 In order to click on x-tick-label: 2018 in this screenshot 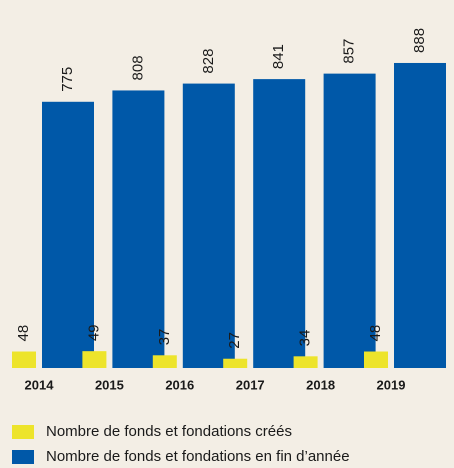, I will do `click(320, 384)`.